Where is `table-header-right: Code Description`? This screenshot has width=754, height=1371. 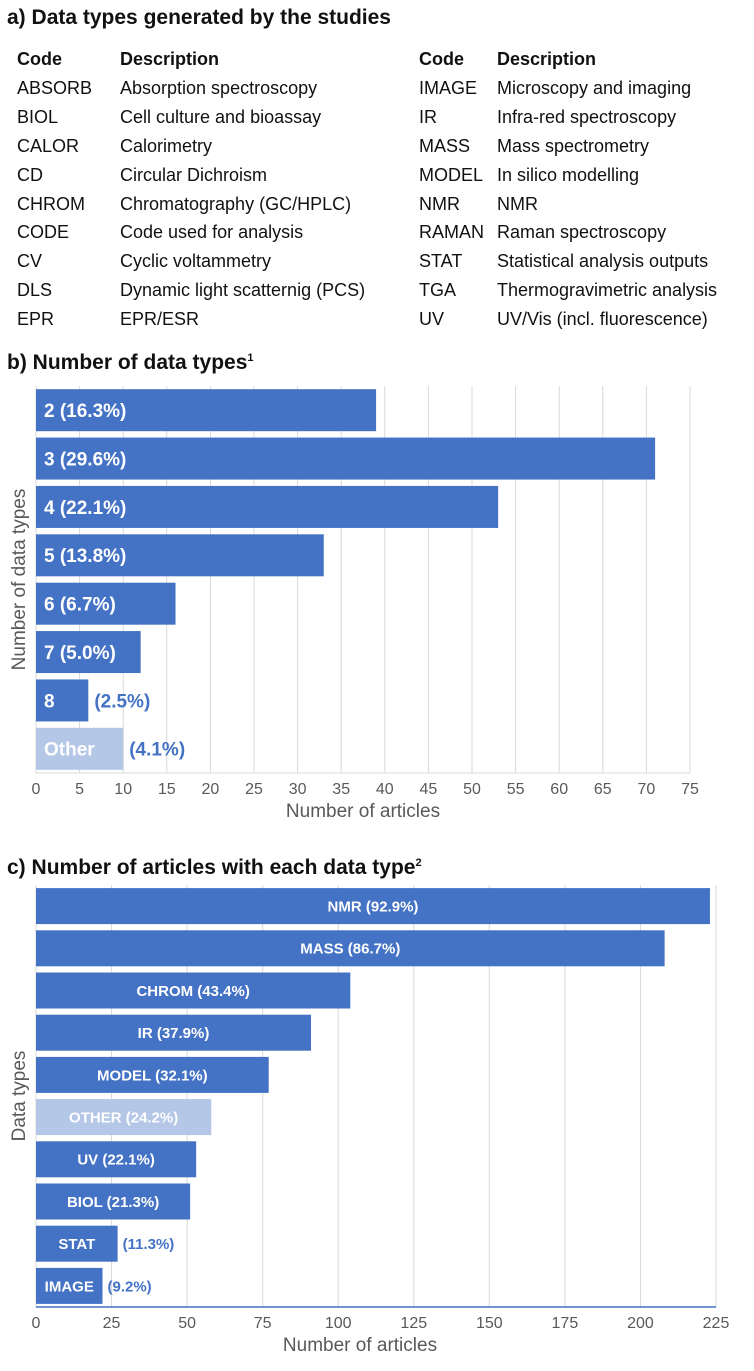
table-header-right: Code Description is located at coordinates (568, 59).